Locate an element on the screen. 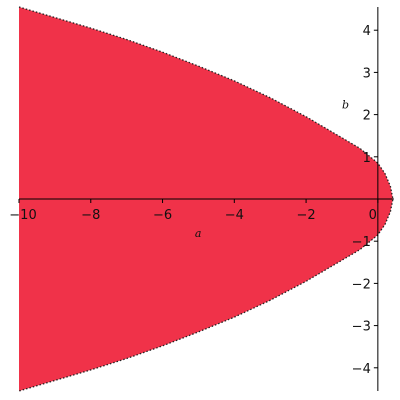  y-tick-label: 2 is located at coordinates (367, 116).